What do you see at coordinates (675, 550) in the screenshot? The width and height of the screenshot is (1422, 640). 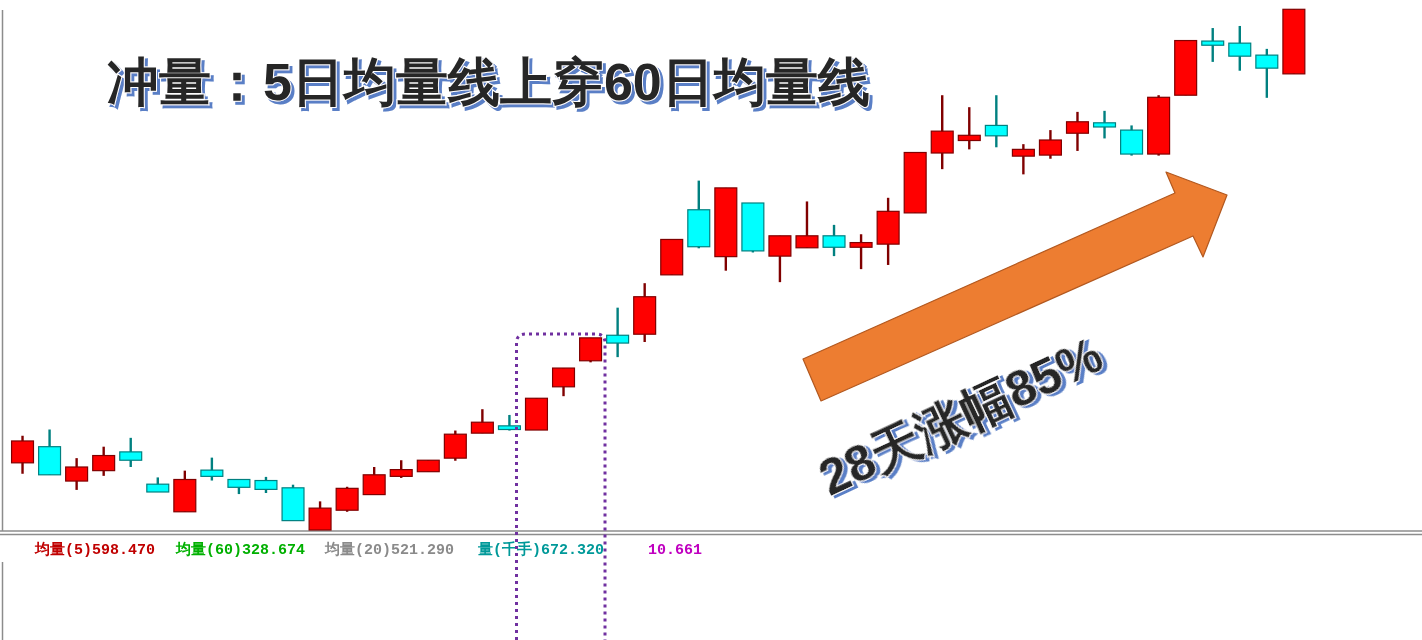 I see `text: 10.661` at bounding box center [675, 550].